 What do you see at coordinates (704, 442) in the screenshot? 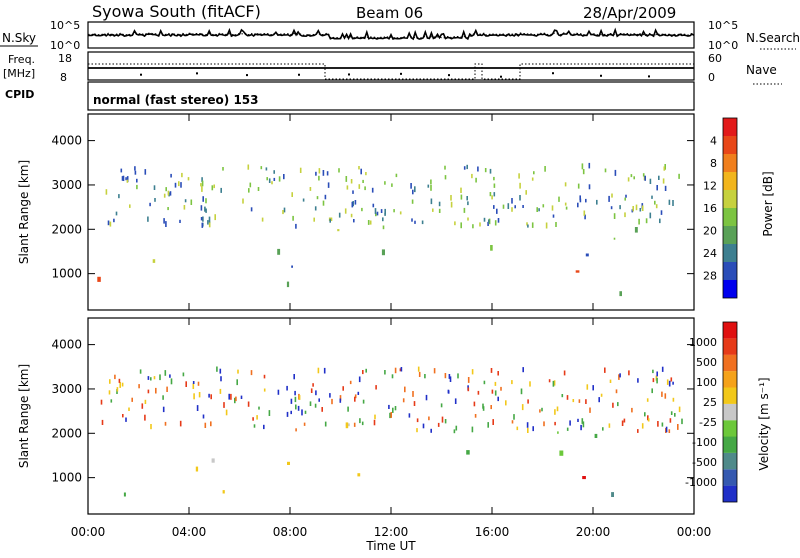
I see `colorbar-tick-label: -100` at bounding box center [704, 442].